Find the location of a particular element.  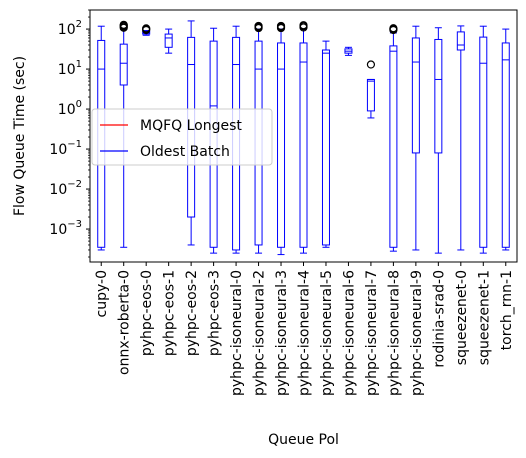

x-tick-label: pyhpc-eos-2 is located at coordinates (192, 313).